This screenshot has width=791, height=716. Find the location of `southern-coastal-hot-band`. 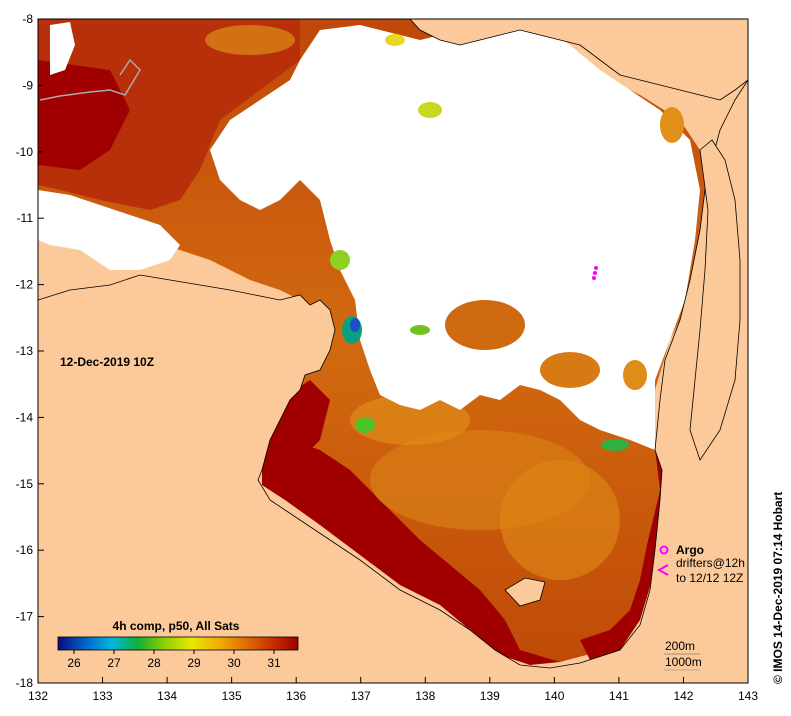

southern-coastal-hot-band is located at coordinates (411, 552).